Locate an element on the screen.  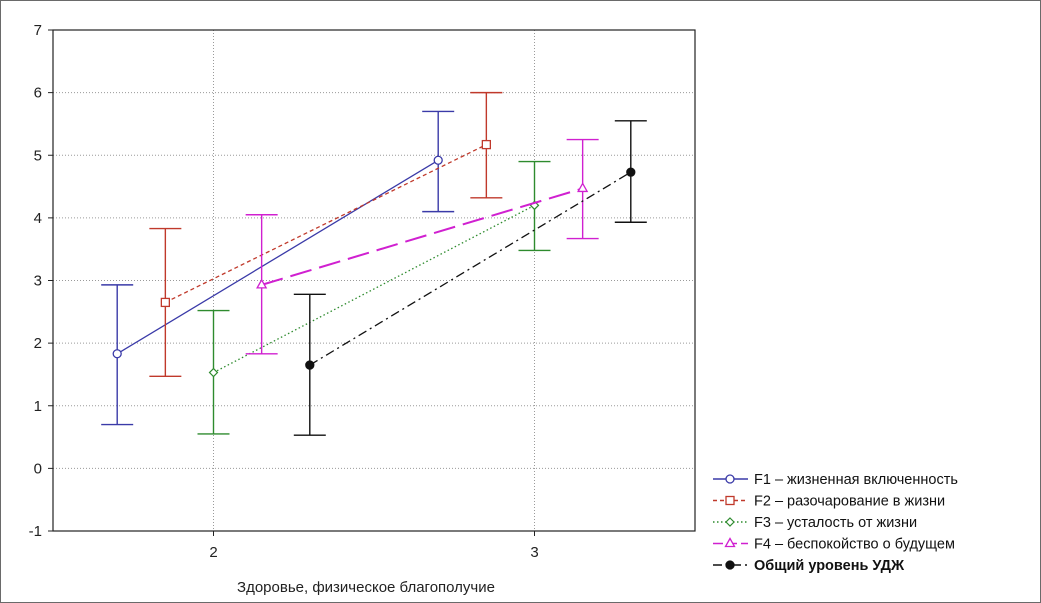
y-tick-label: 4 is located at coordinates (38, 218).